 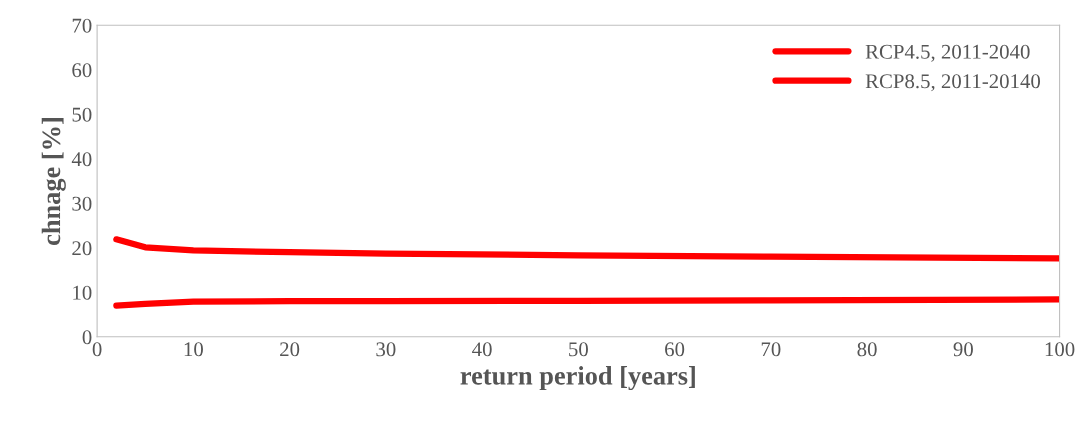 I want to click on x-tick-label: 80, so click(x=867, y=349).